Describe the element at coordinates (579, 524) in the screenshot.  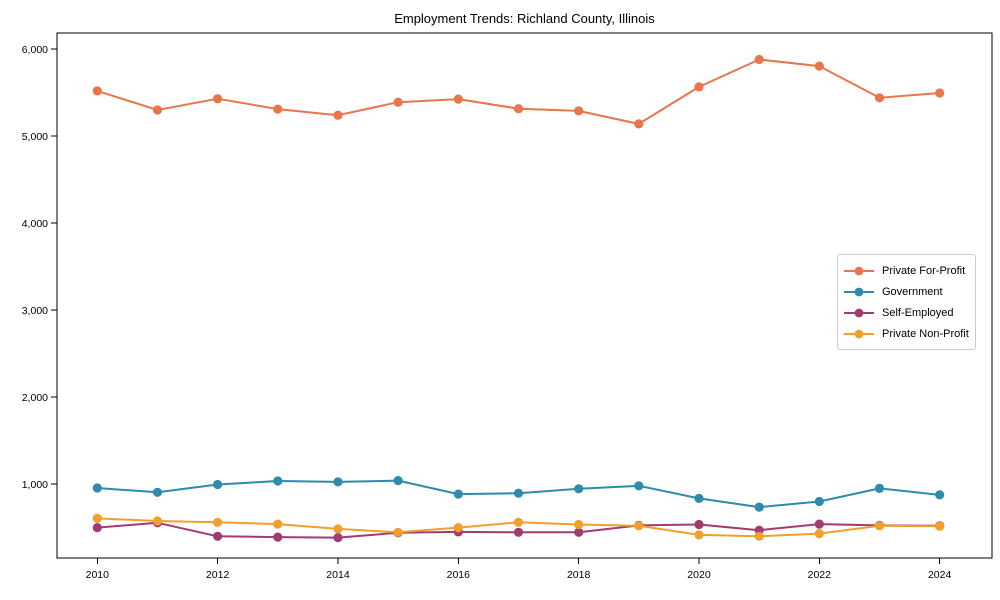
I see `data-point-private-non-profit-2018` at that location.